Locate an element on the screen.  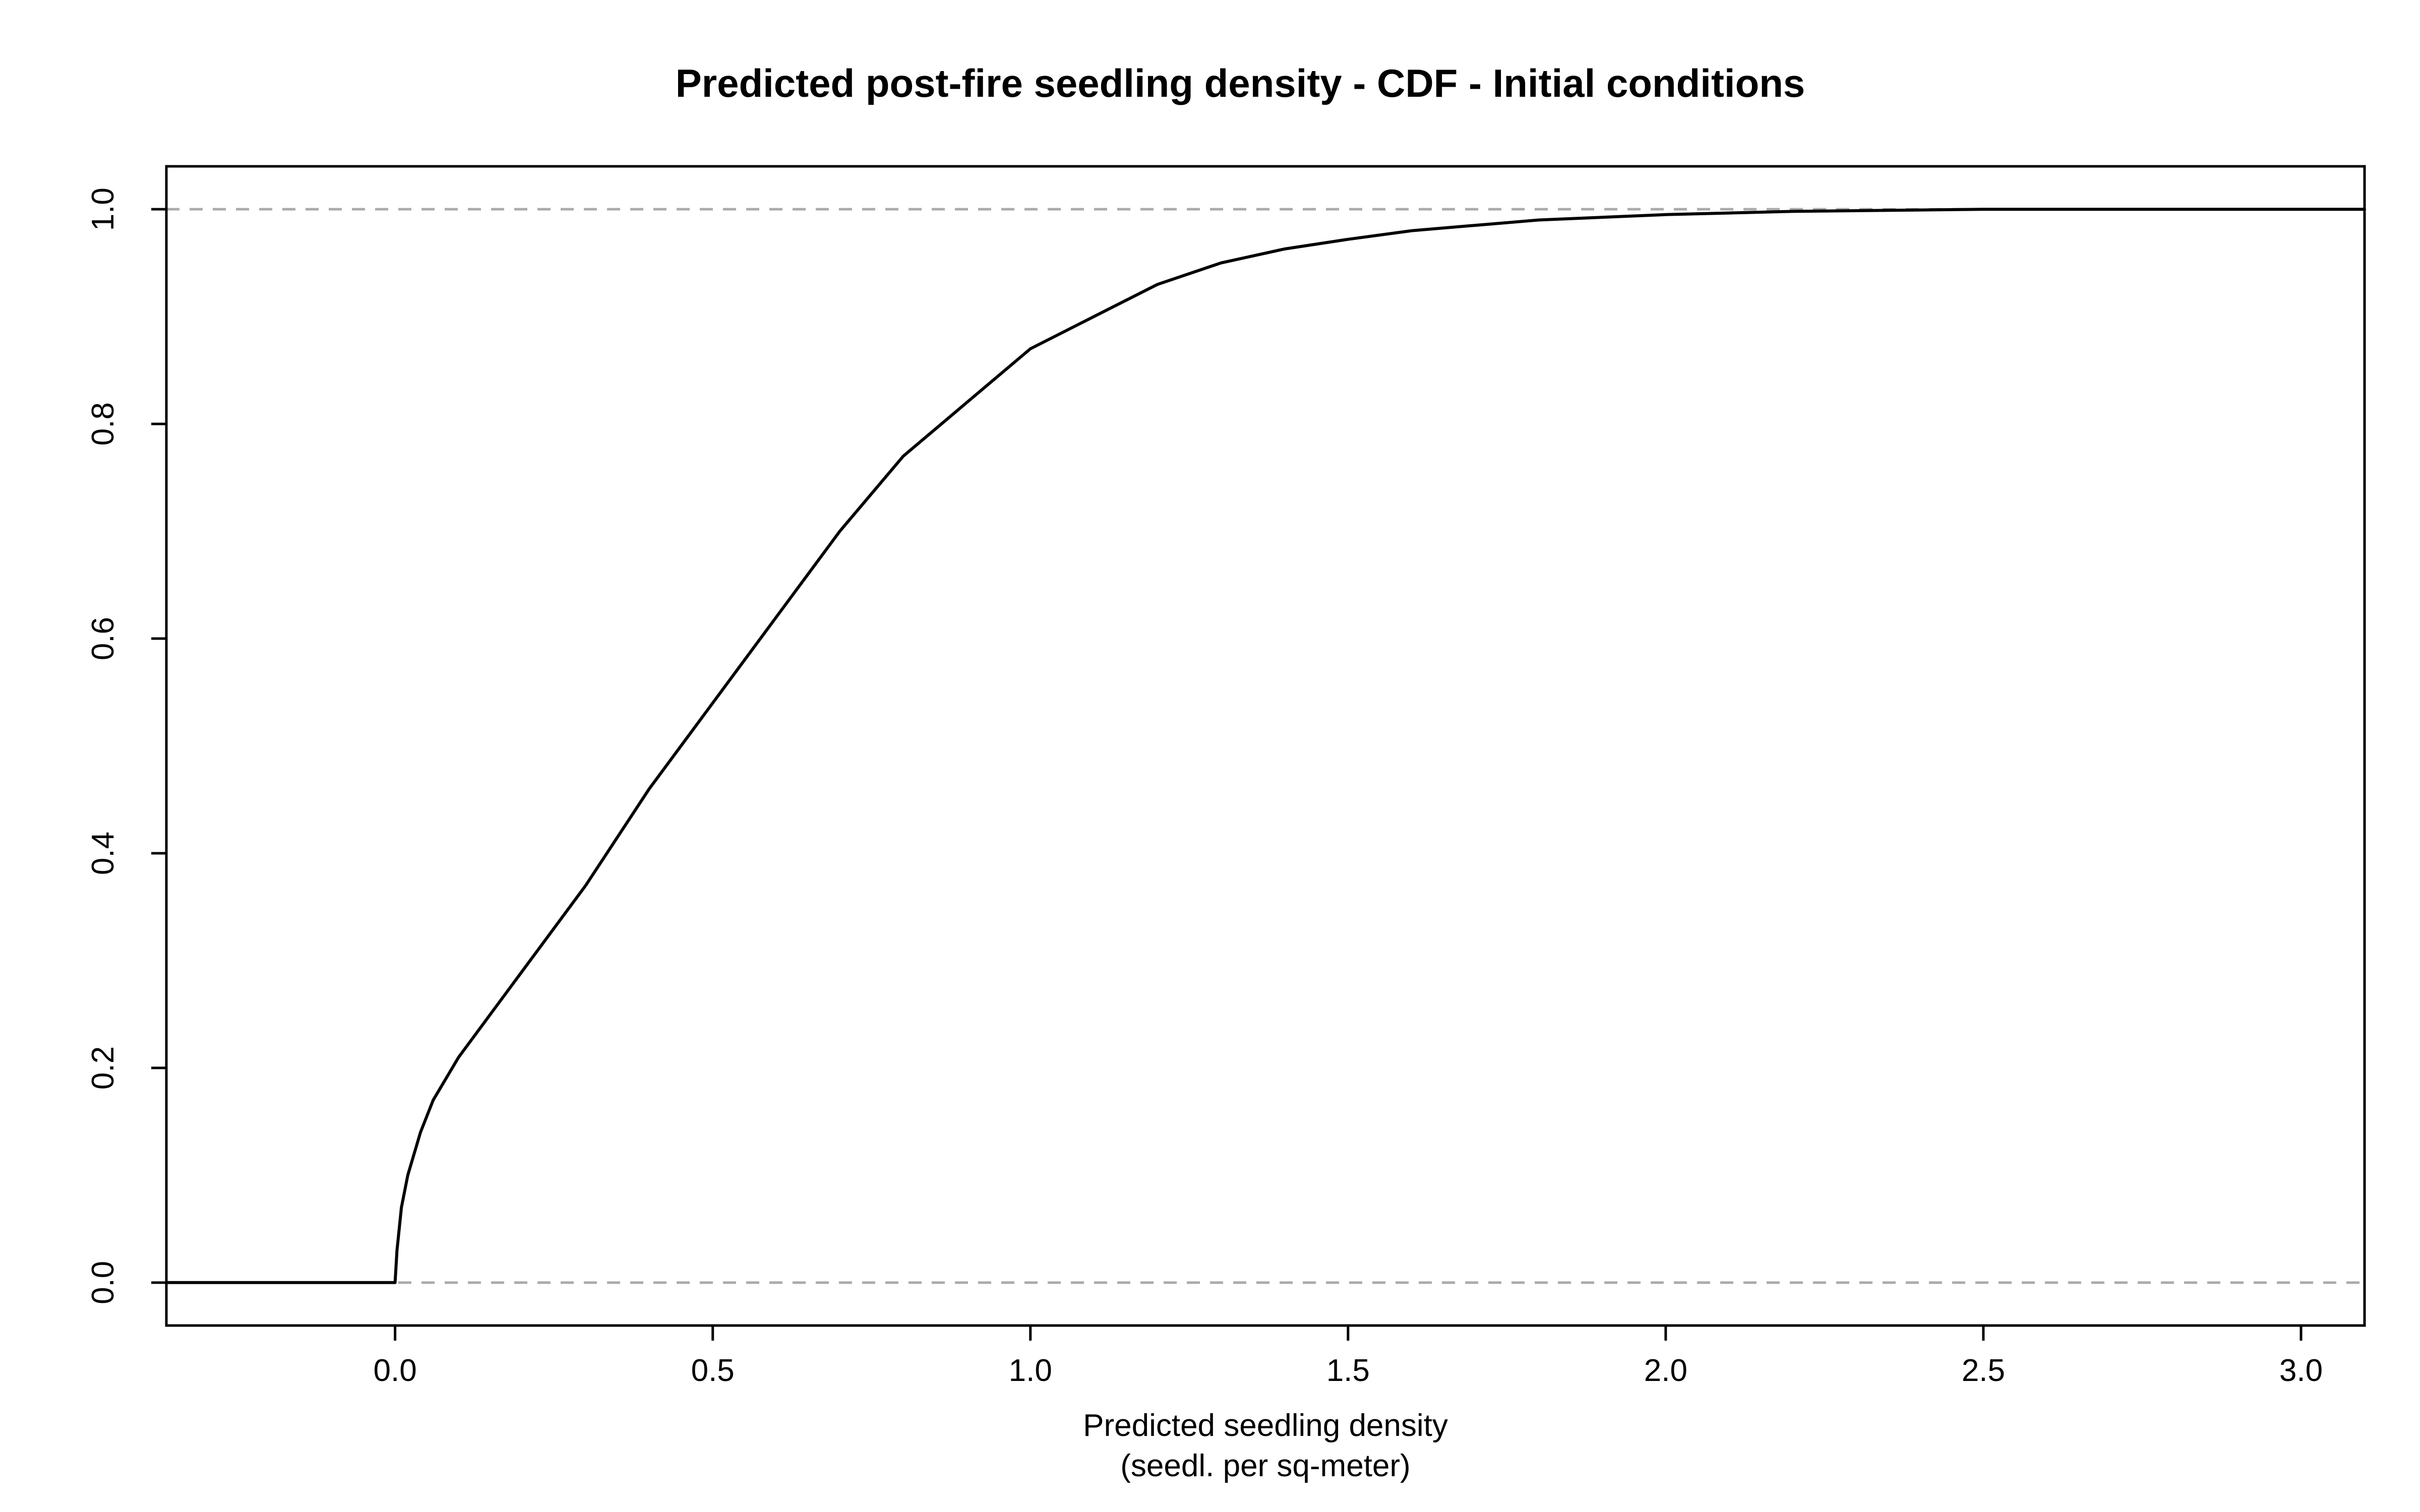
x-tick-label: 0.5 is located at coordinates (713, 1370).